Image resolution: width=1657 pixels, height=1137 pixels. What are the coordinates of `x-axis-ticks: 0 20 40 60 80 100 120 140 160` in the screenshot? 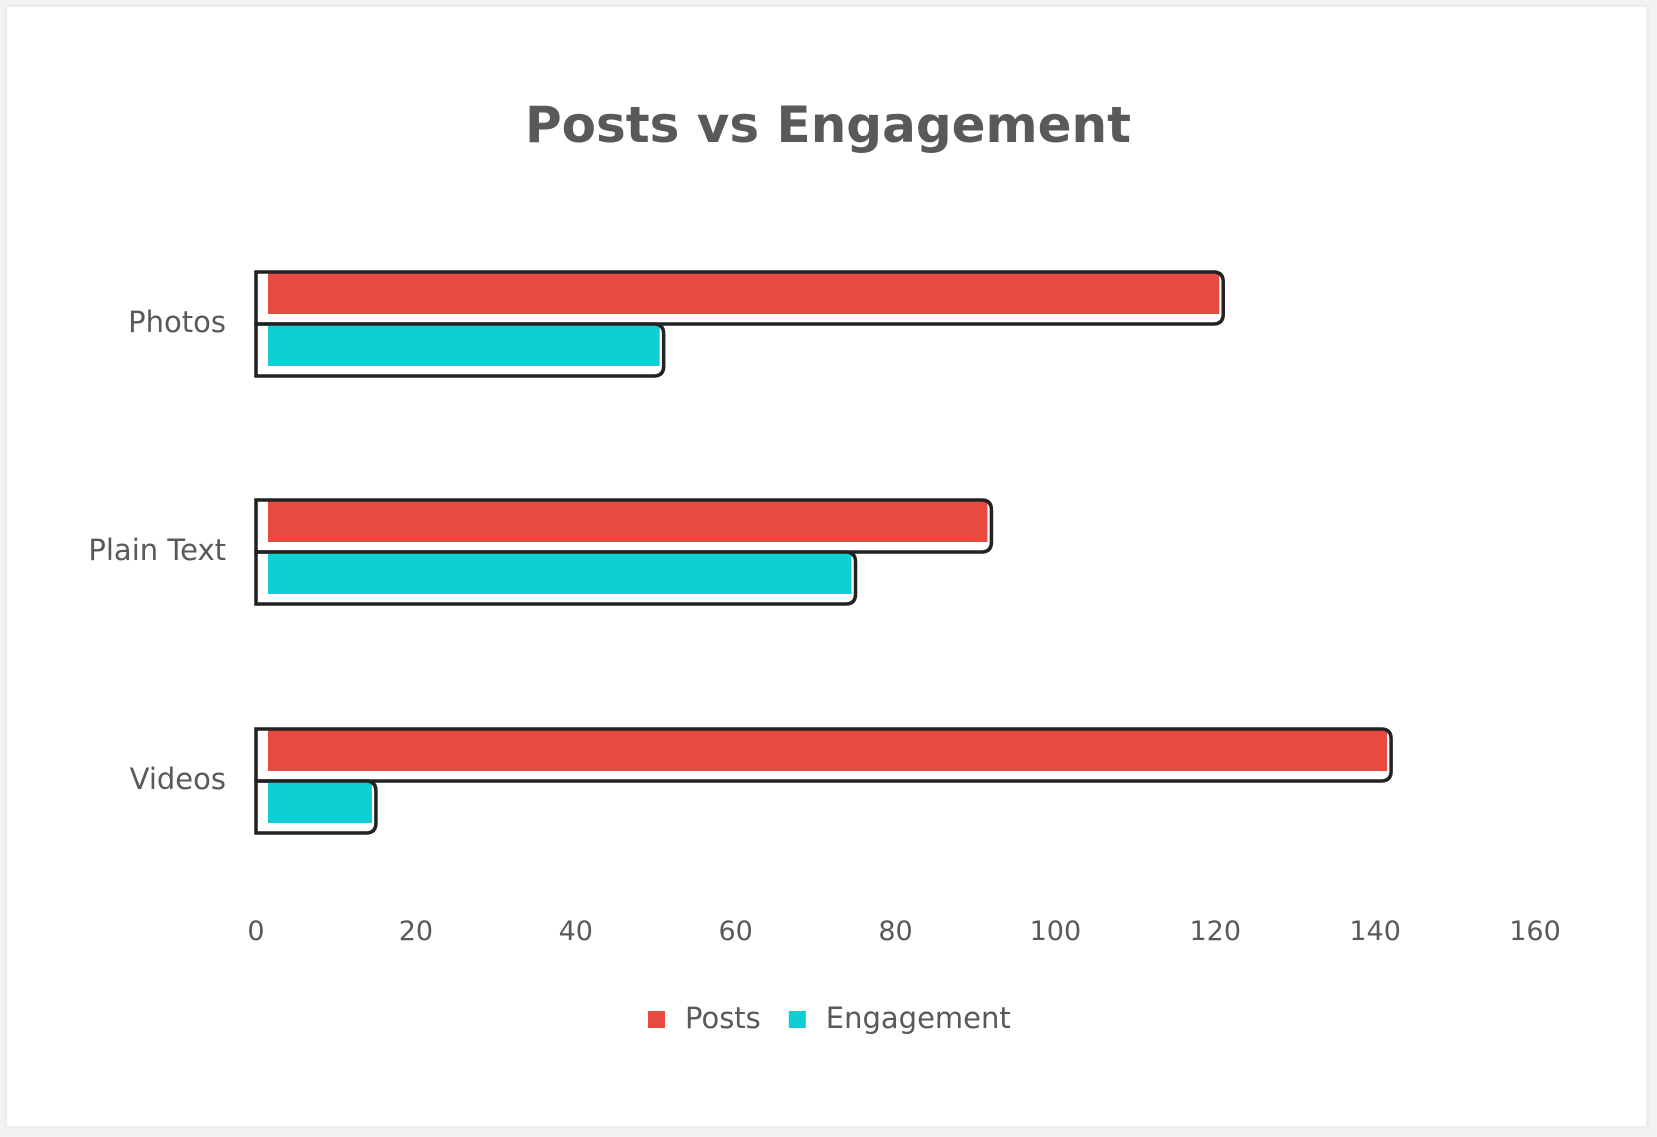 It's located at (903, 931).